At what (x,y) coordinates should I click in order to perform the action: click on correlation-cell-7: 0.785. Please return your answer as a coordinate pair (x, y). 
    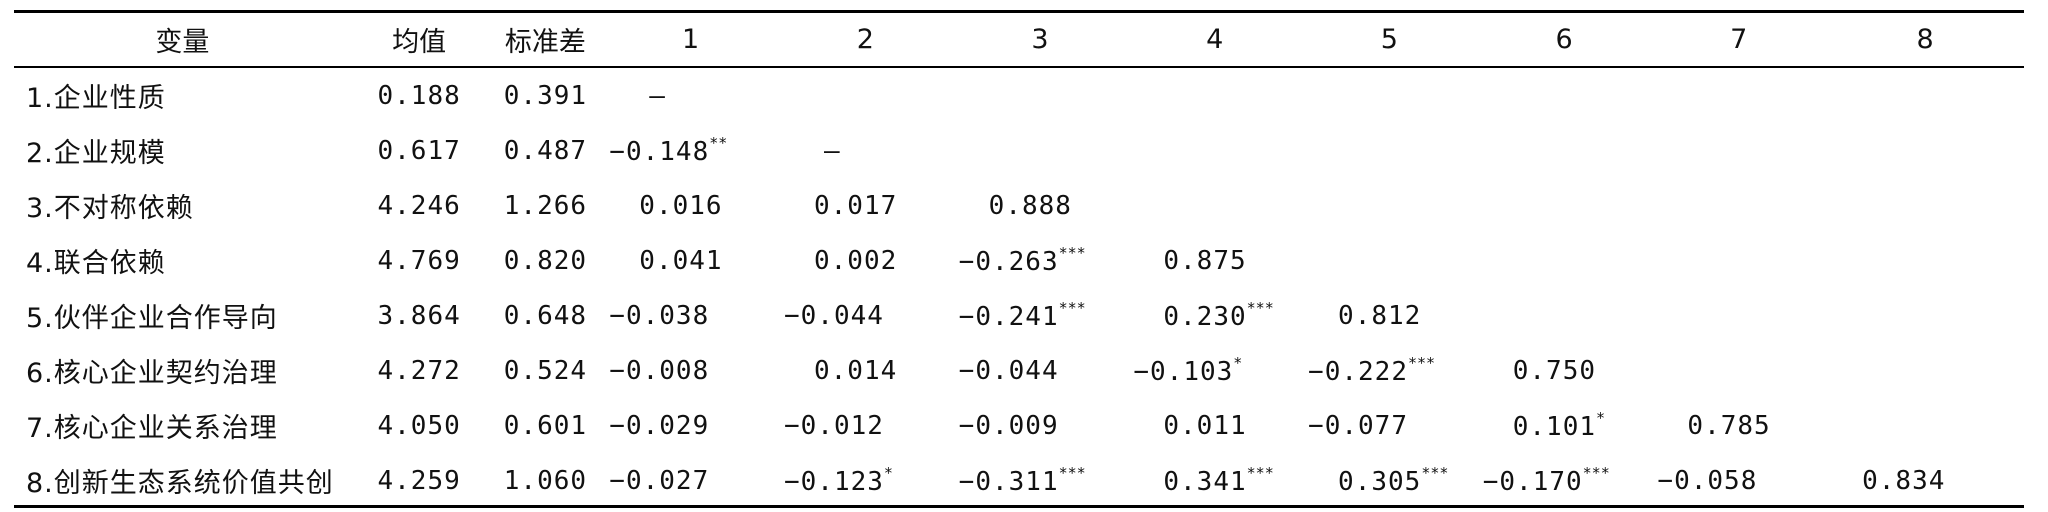
    Looking at the image, I should click on (1738, 425).